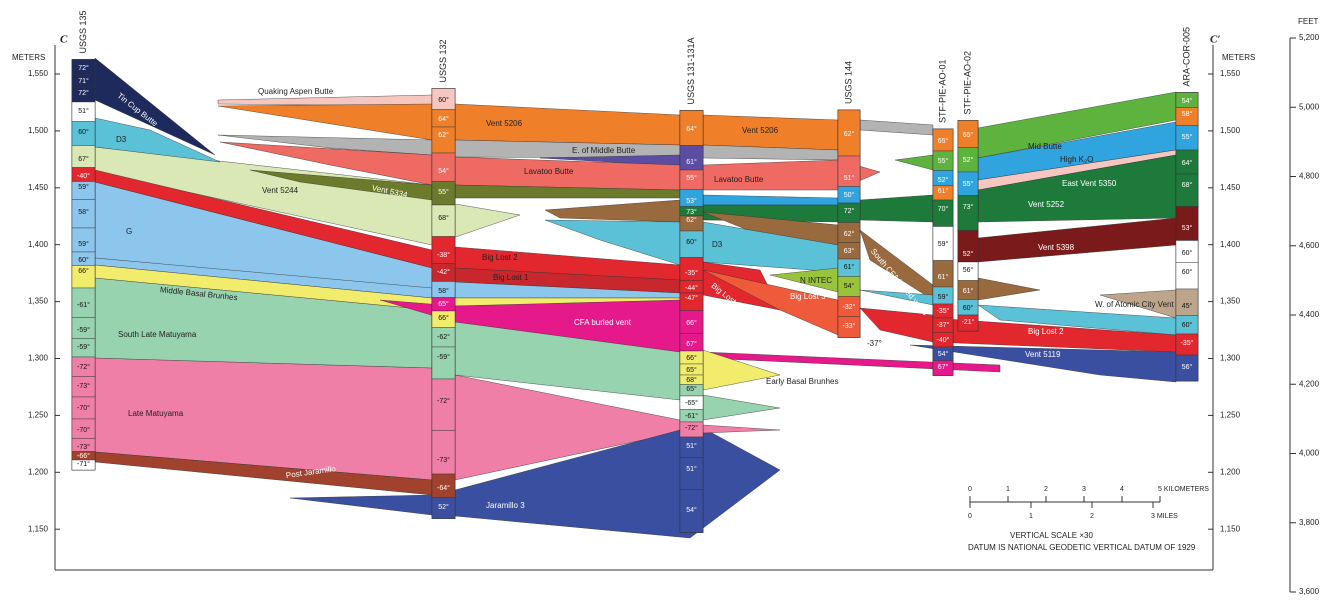 The image size is (1336, 614). Describe the element at coordinates (280, 190) in the screenshot. I see `unit-label: Vent 5244` at that location.